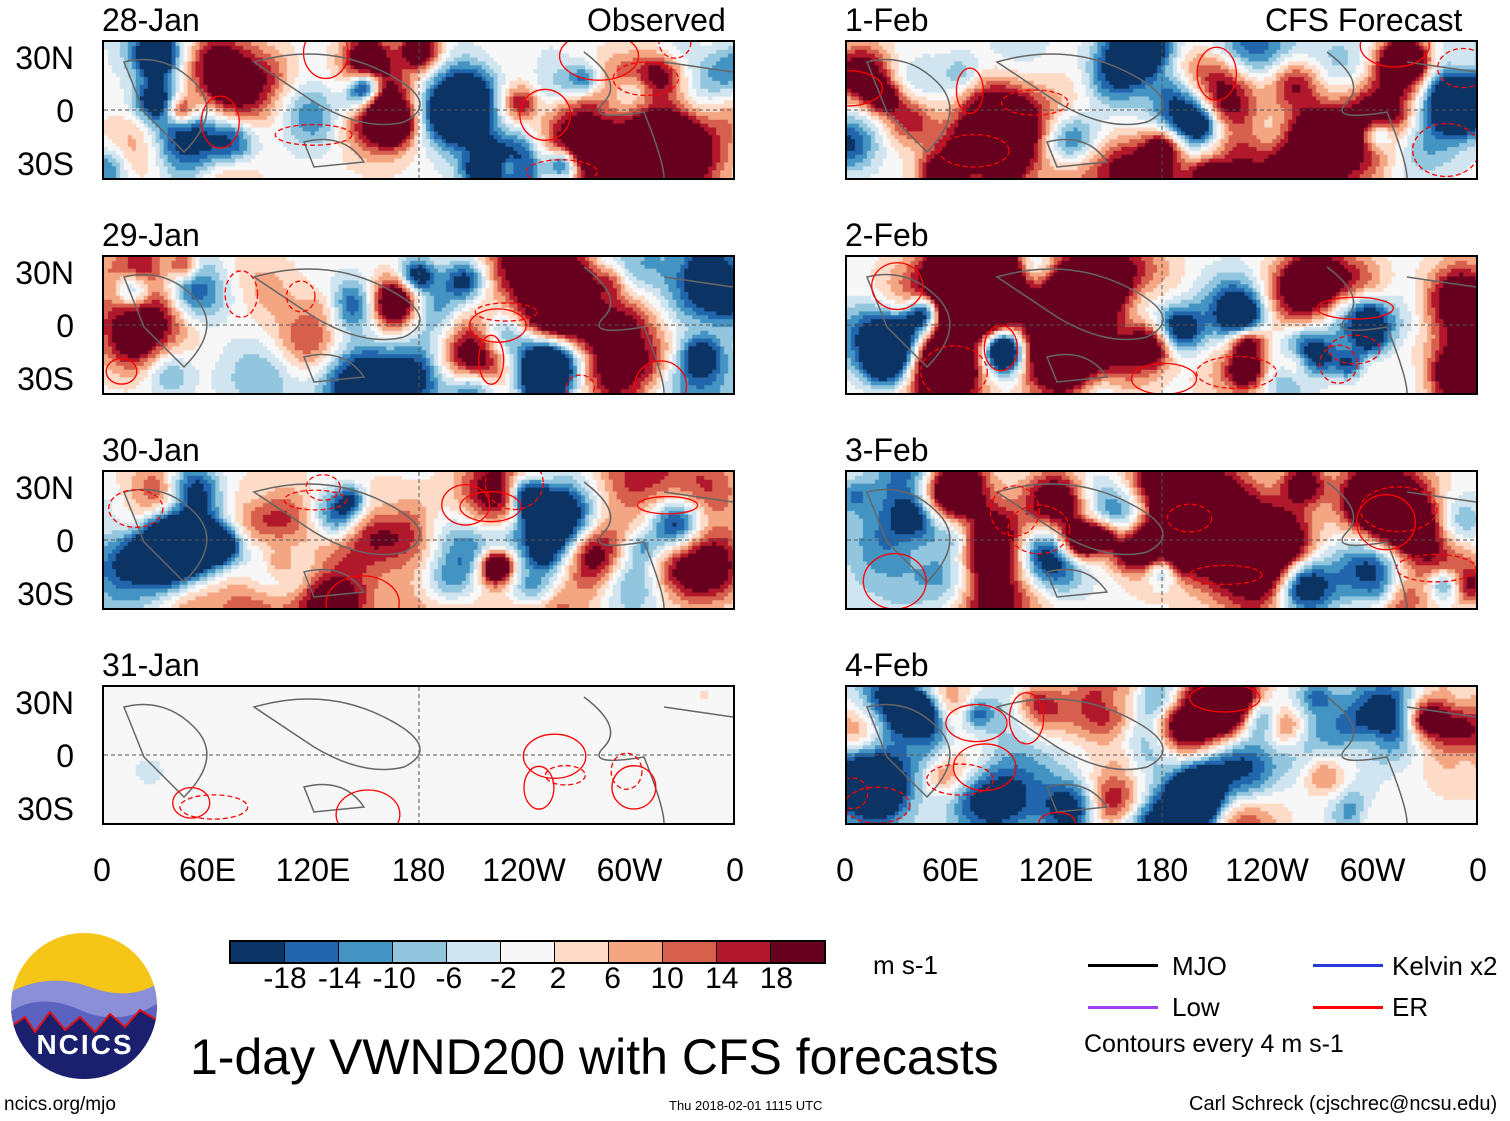 The width and height of the screenshot is (1510, 1121). Describe the element at coordinates (558, 978) in the screenshot. I see `colorbar-tick: 2` at that location.